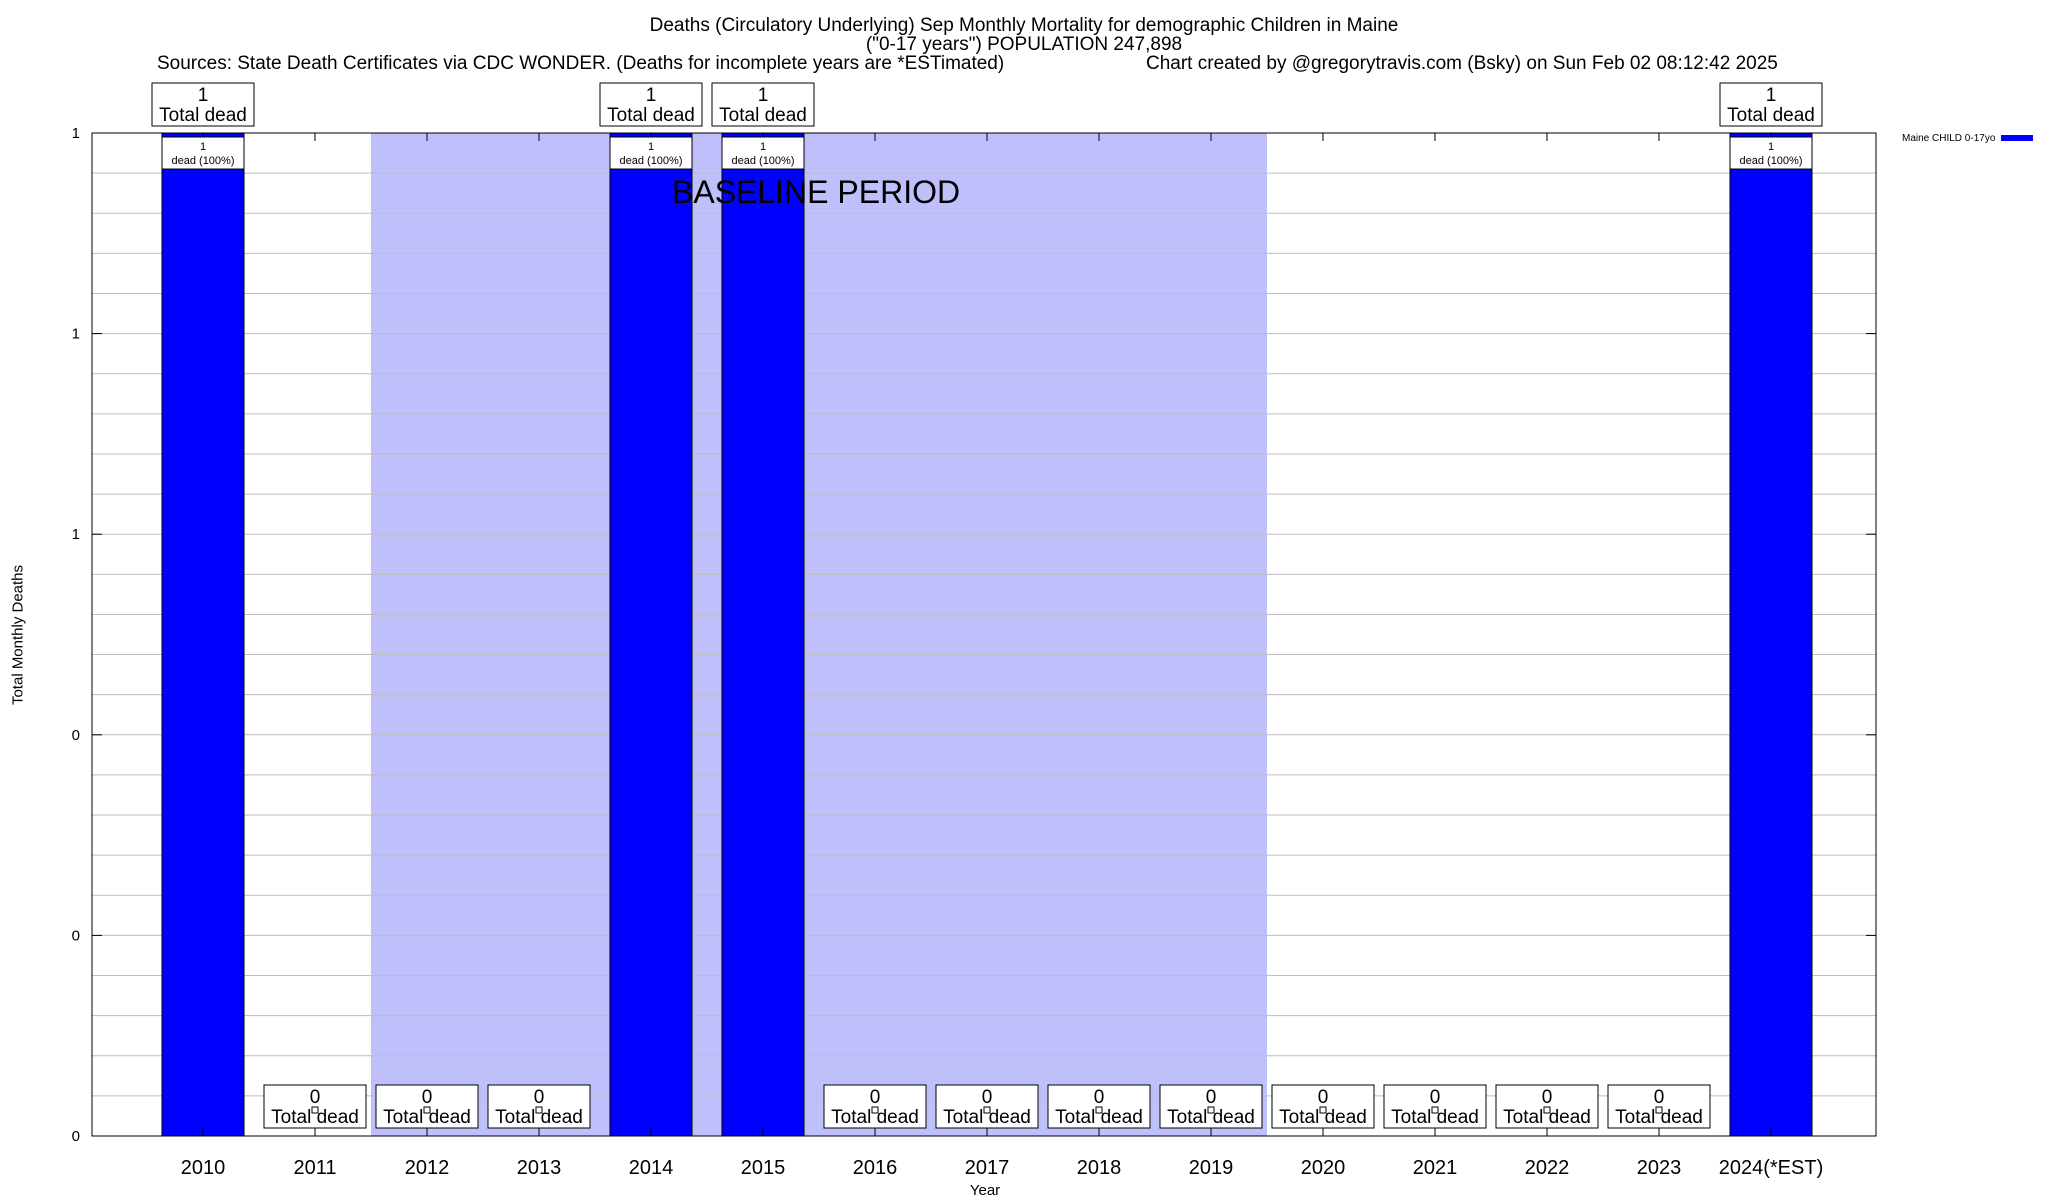  Describe the element at coordinates (314, 1168) in the screenshot. I see `x-tick-label: 2011` at that location.